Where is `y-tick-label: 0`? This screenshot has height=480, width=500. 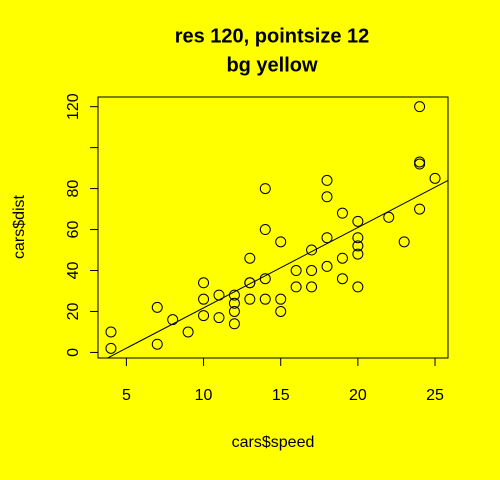 y-tick-label: 0 is located at coordinates (73, 352).